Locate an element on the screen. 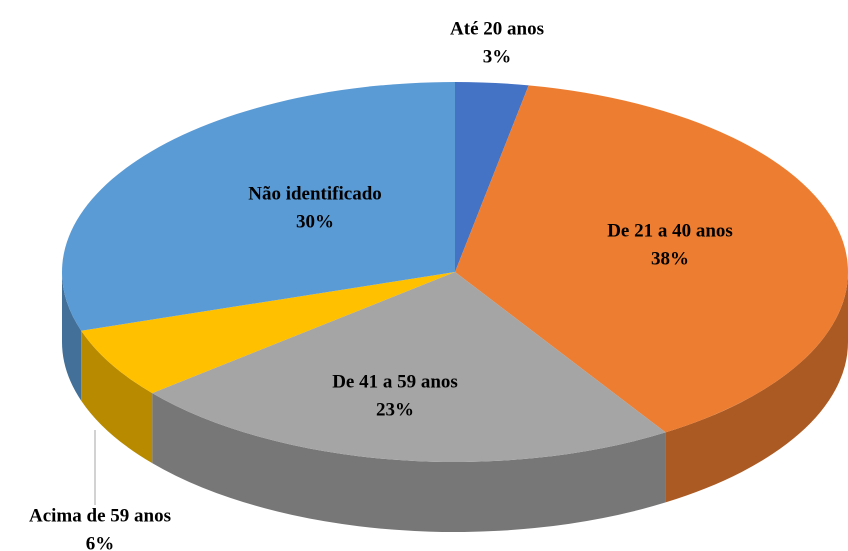  slice-value-label: 6% is located at coordinates (100, 542).